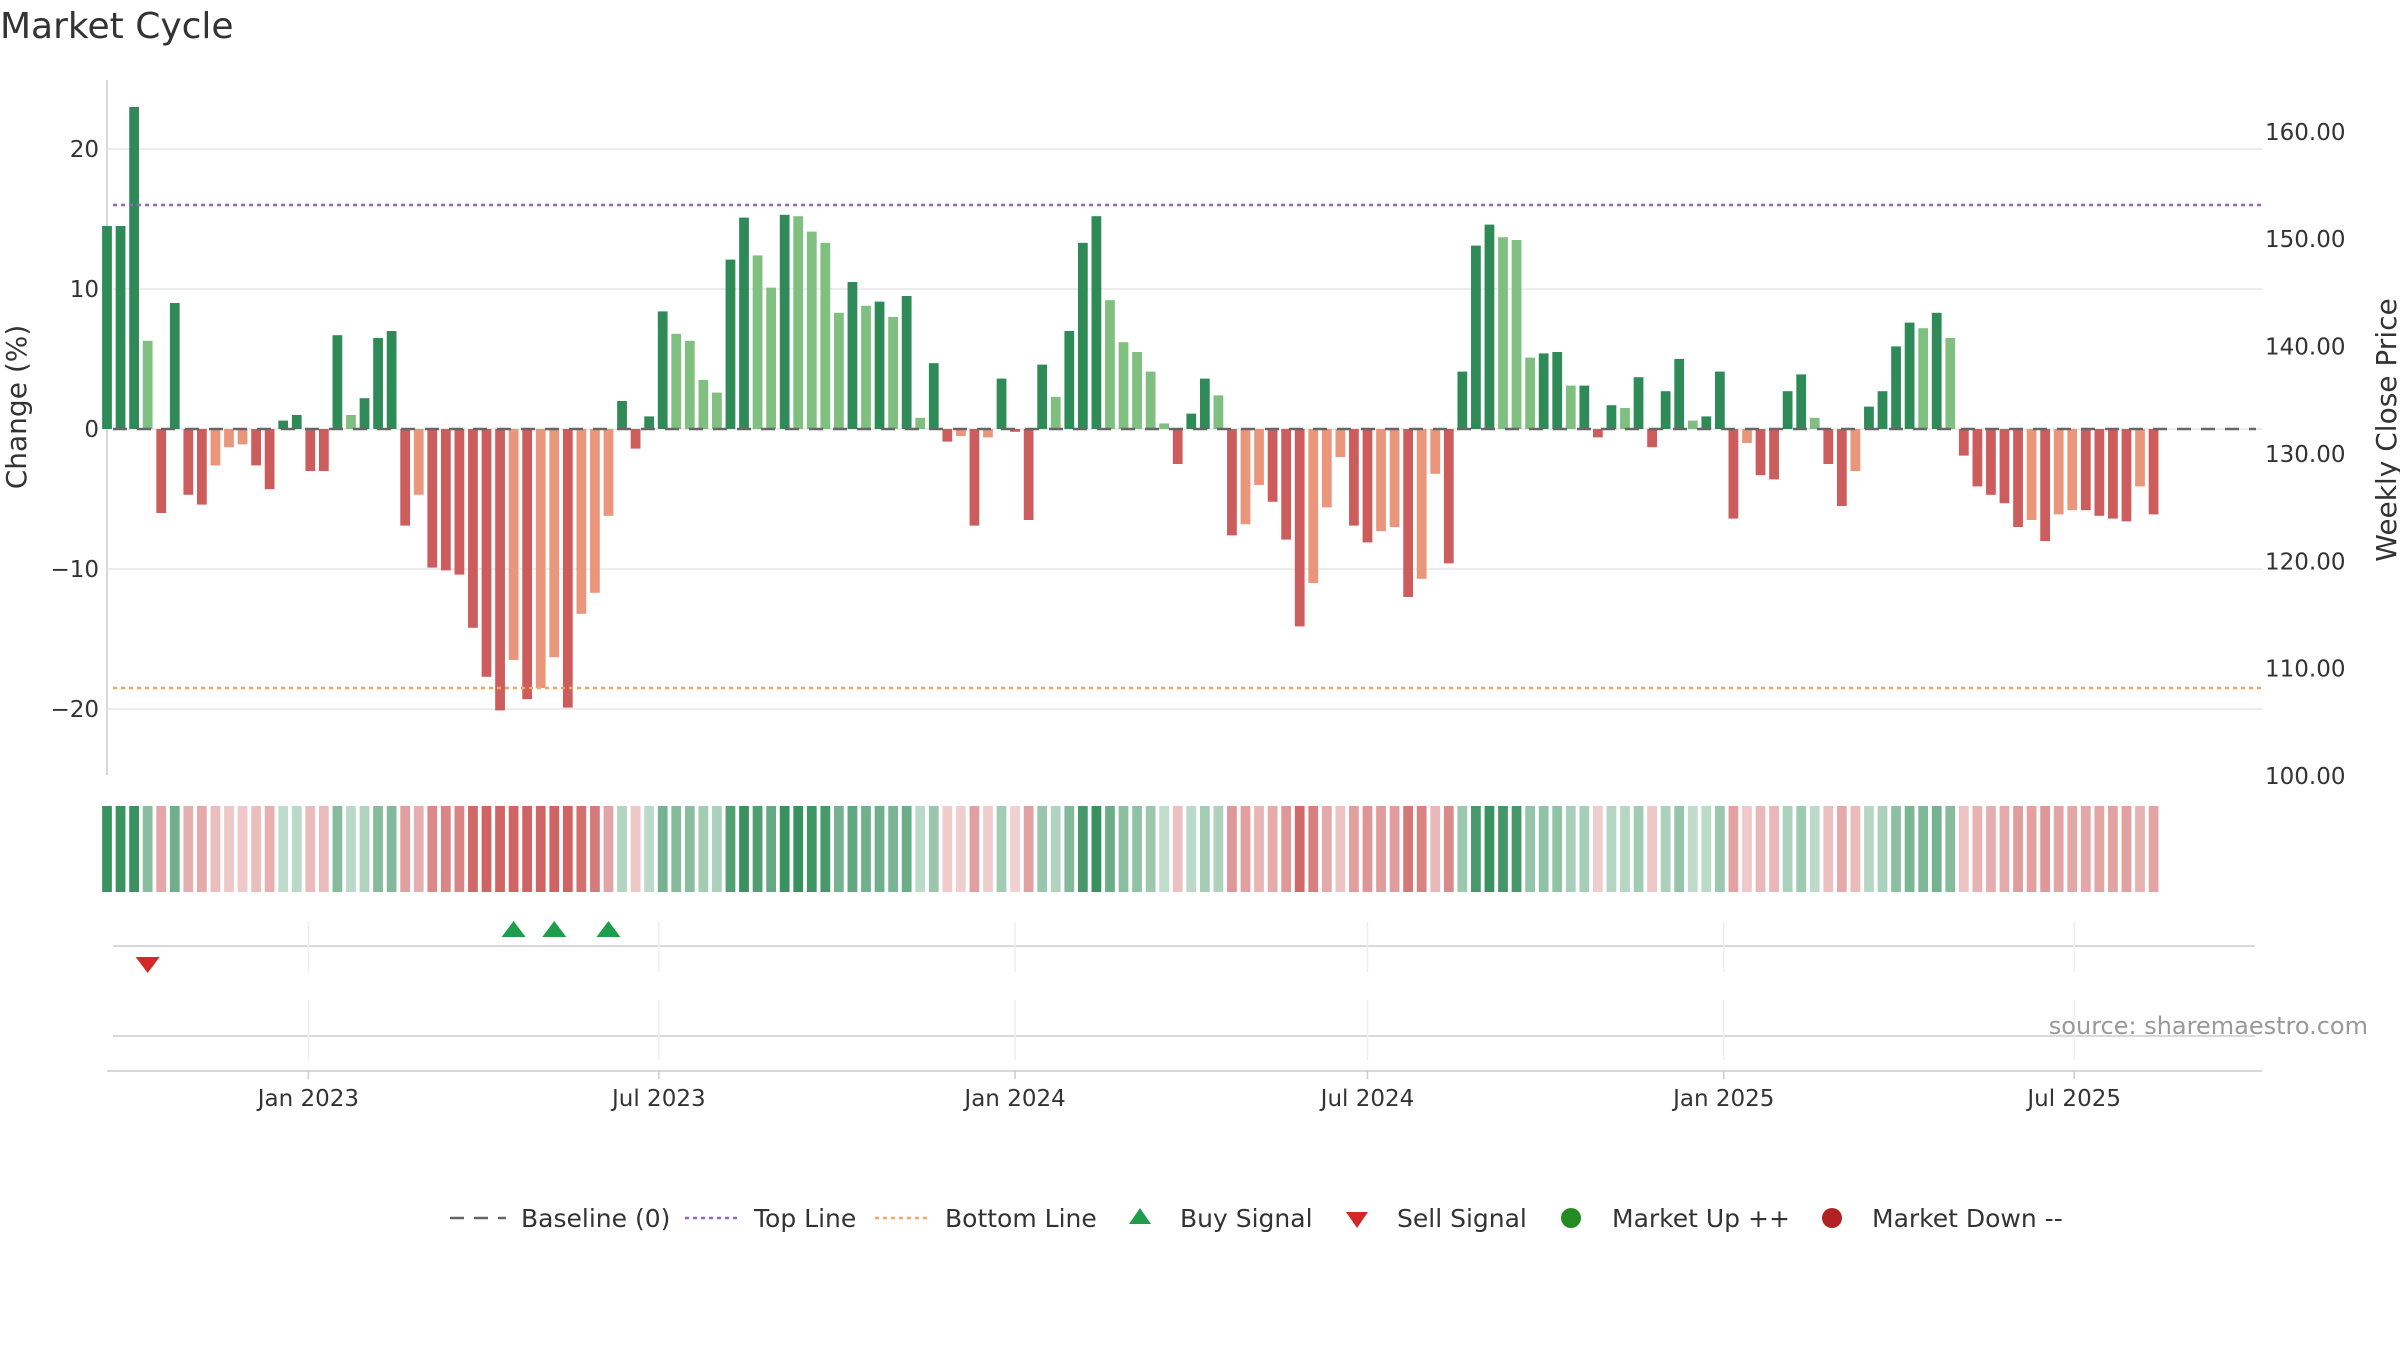  What do you see at coordinates (804, 1218) in the screenshot?
I see `legend-label-top-line: Top Line` at bounding box center [804, 1218].